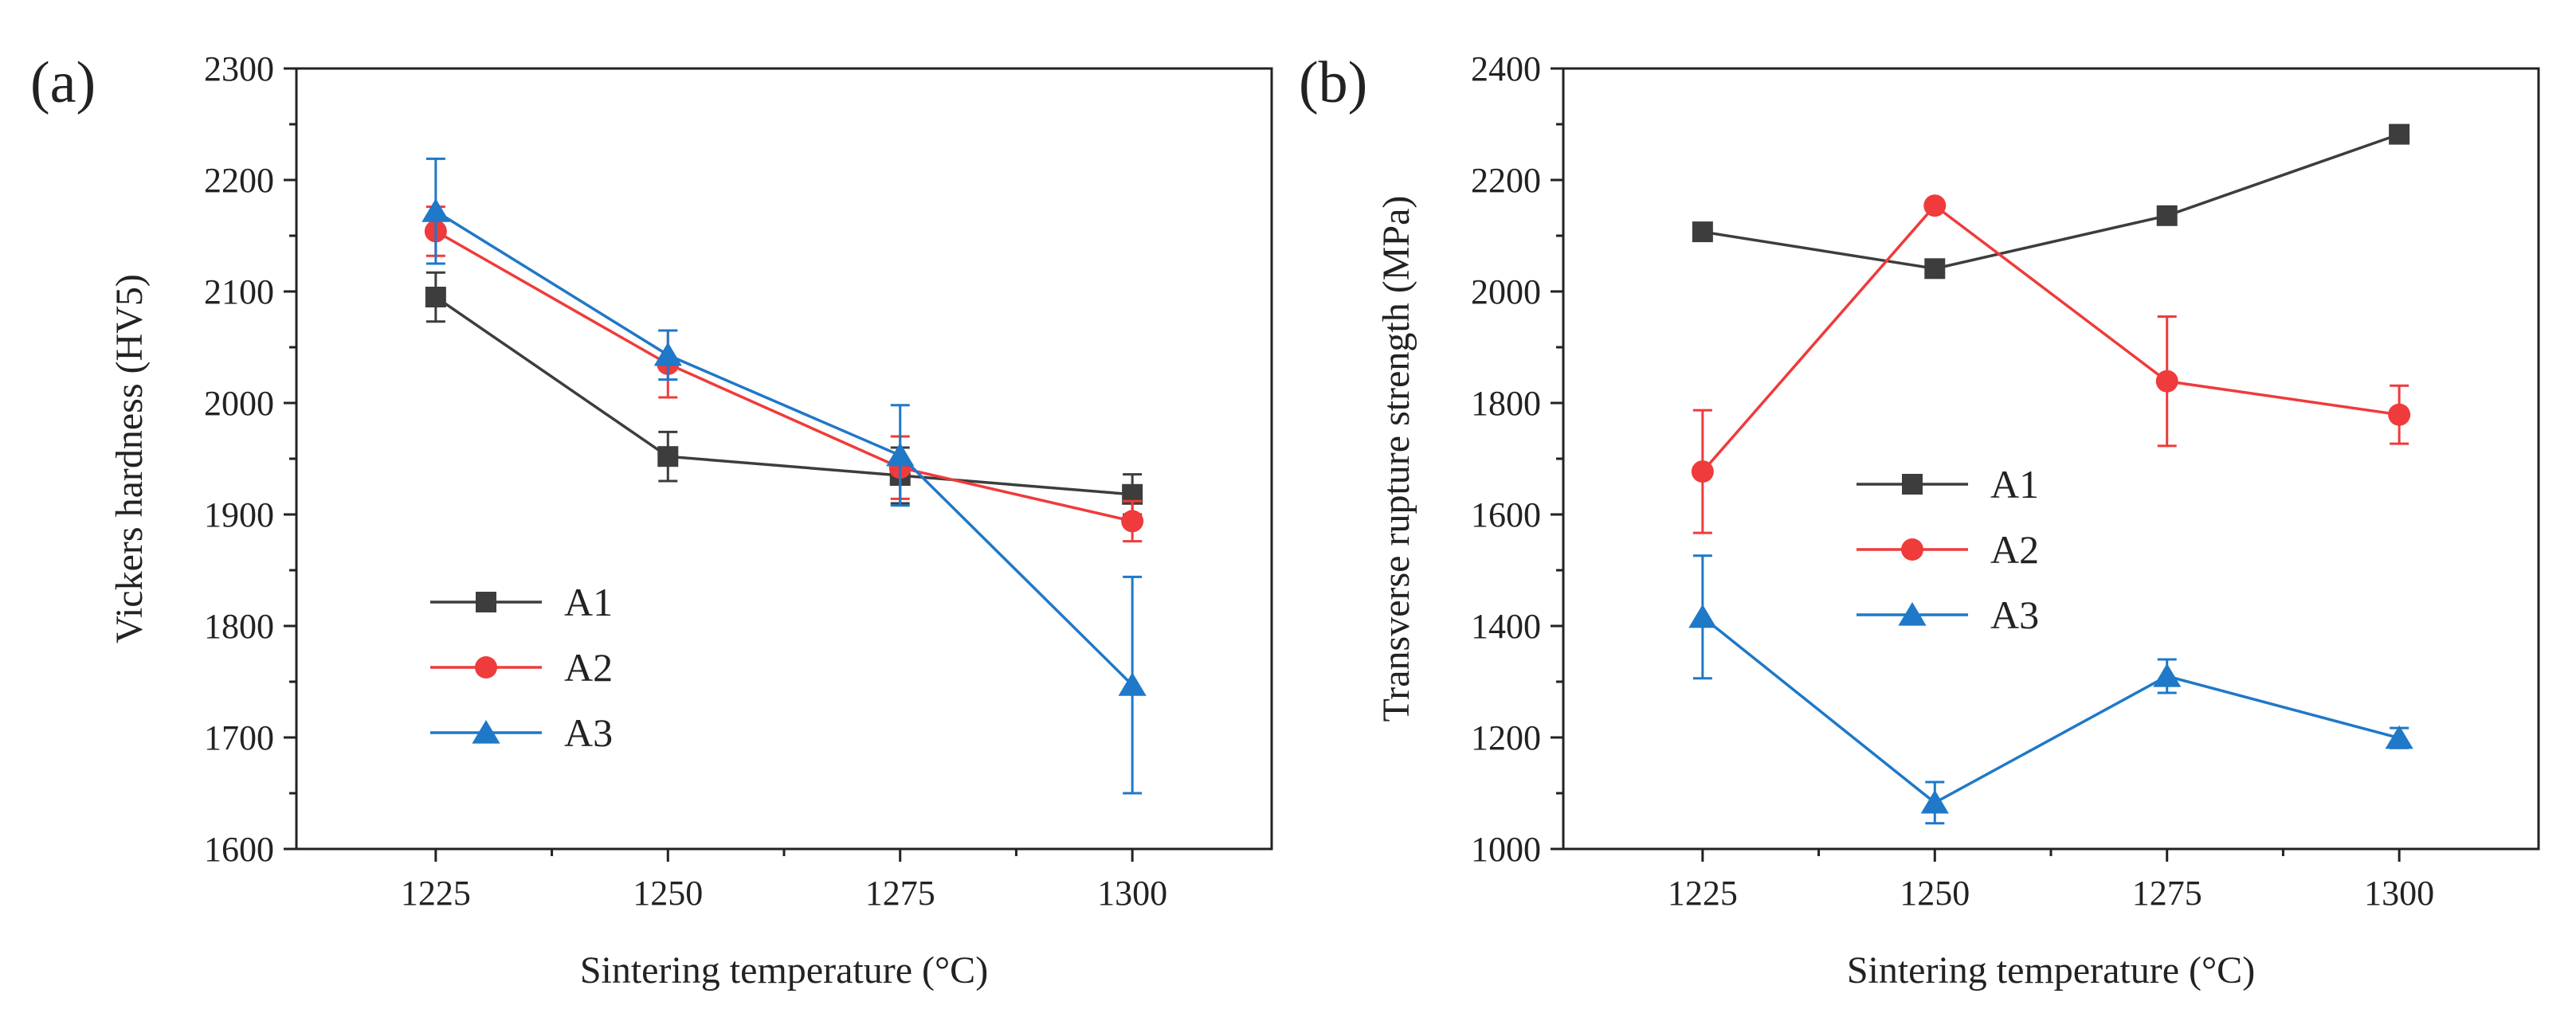 This screenshot has height=1017, width=2576. What do you see at coordinates (1506, 849) in the screenshot?
I see `y-tick-label: 1000` at bounding box center [1506, 849].